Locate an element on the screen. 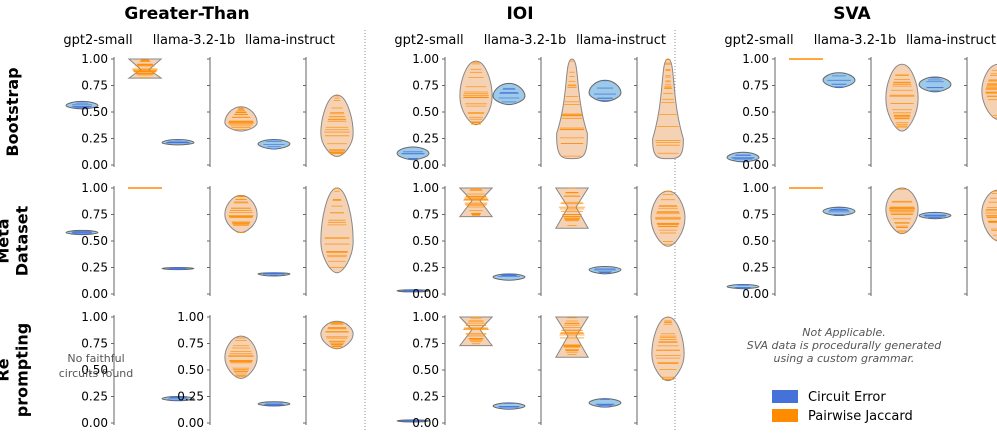 This screenshot has height=436, width=997. y-tick-label-sva-gpt2-small-bootstrap-2: 0.50 is located at coordinates (755, 112).